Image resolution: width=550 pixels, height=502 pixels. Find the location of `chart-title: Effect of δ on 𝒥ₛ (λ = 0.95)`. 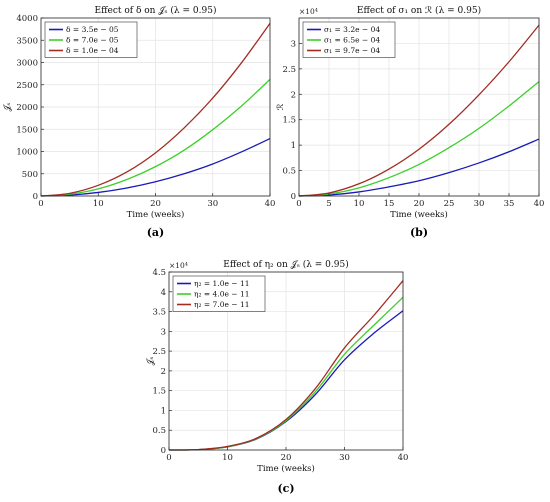

chart-title: Effect of δ on 𝒥ₛ (λ = 0.95) is located at coordinates (156, 10).